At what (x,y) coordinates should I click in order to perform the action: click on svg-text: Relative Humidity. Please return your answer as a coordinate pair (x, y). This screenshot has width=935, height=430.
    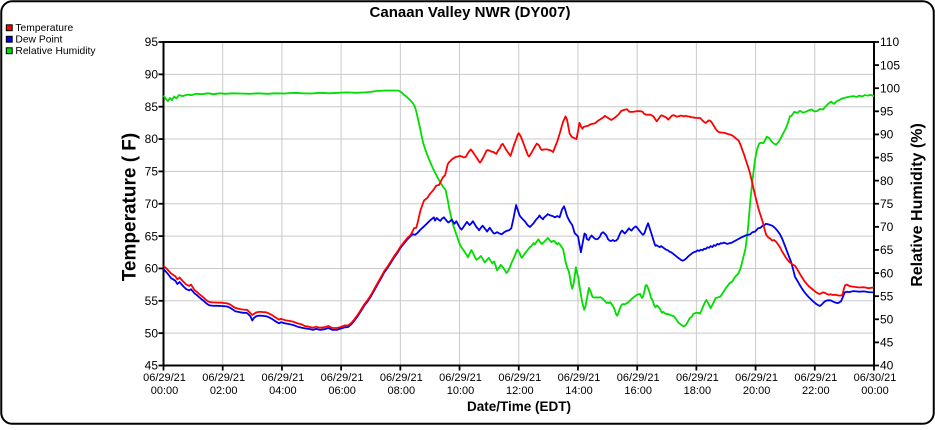
    Looking at the image, I should click on (55, 51).